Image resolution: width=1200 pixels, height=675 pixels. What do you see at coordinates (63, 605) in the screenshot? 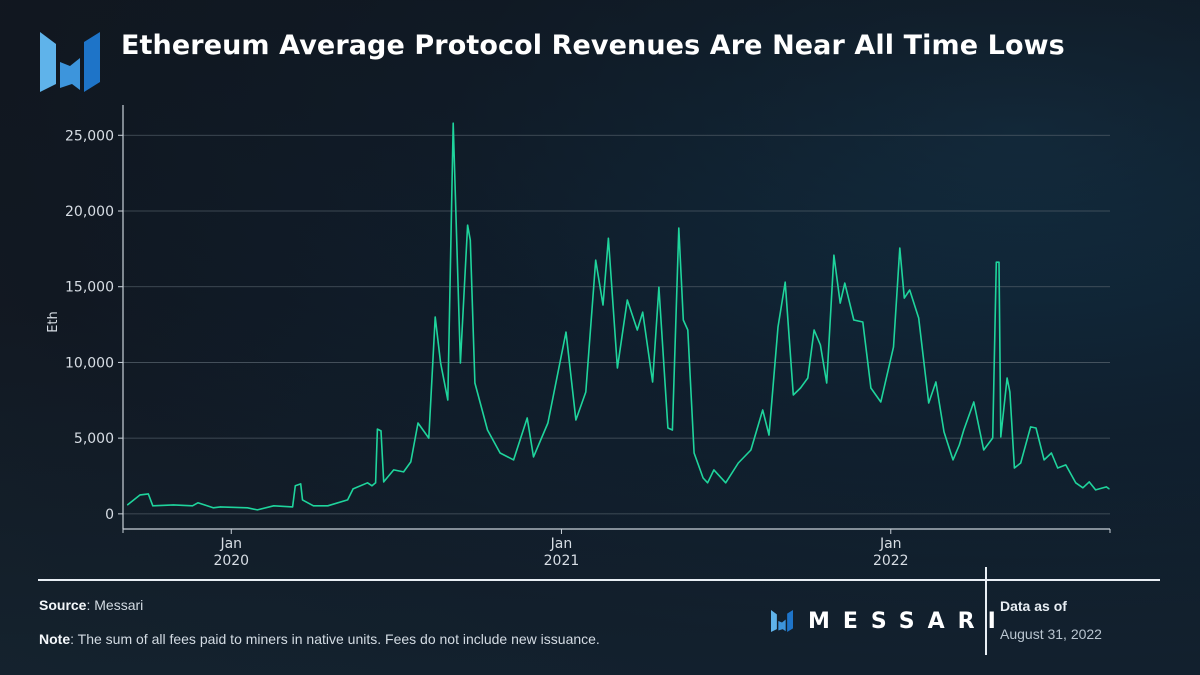
I see `source-label: Source` at bounding box center [63, 605].